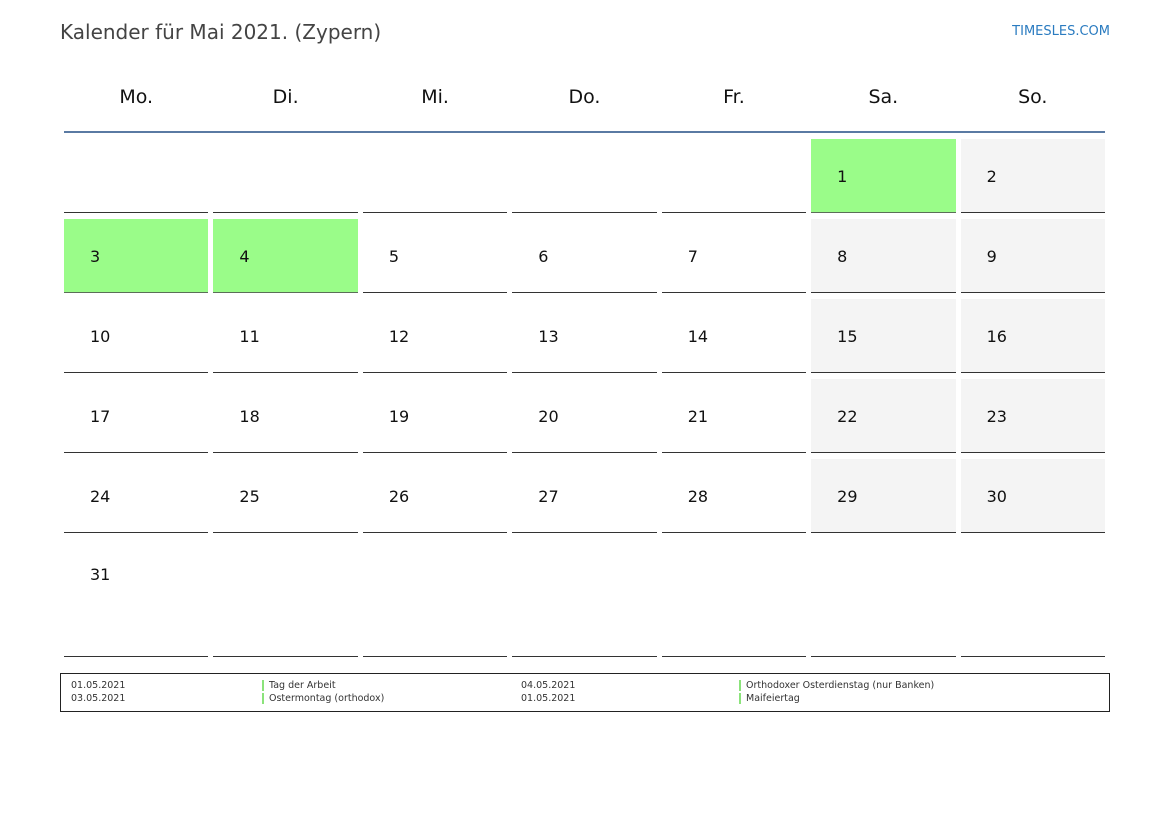 The image size is (1169, 827). I want to click on day-cell-20: 20, so click(584, 416).